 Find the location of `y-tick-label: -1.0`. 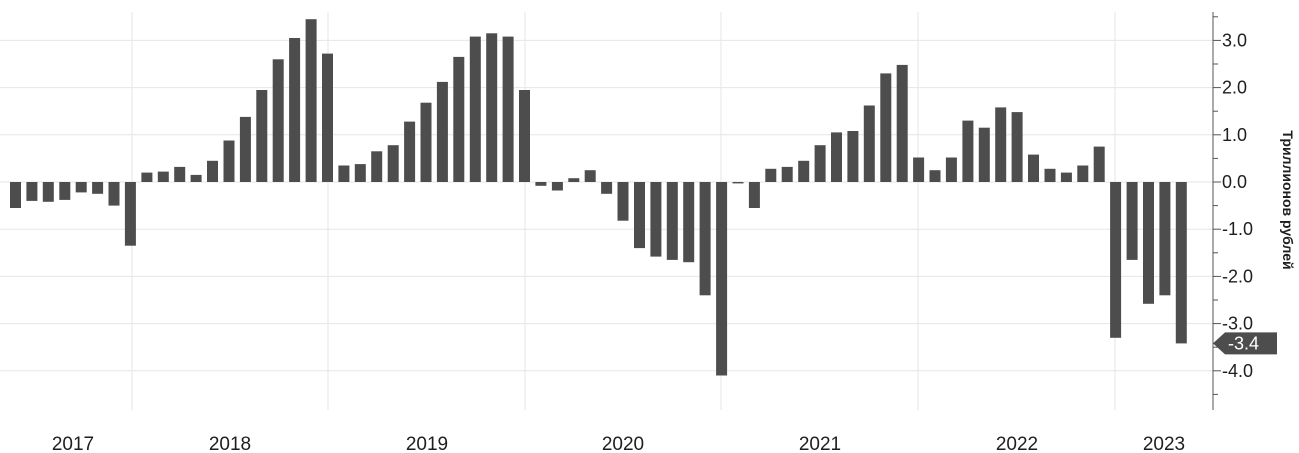

y-tick-label: -1.0 is located at coordinates (1237, 229).